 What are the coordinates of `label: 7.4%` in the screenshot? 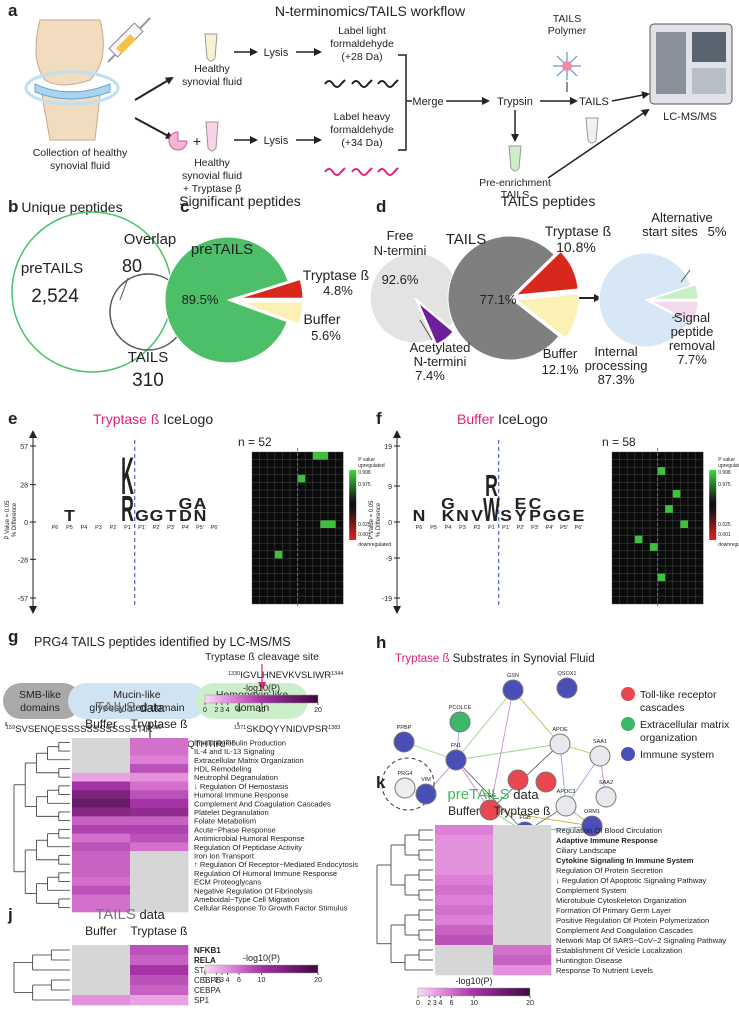 It's located at (430, 375).